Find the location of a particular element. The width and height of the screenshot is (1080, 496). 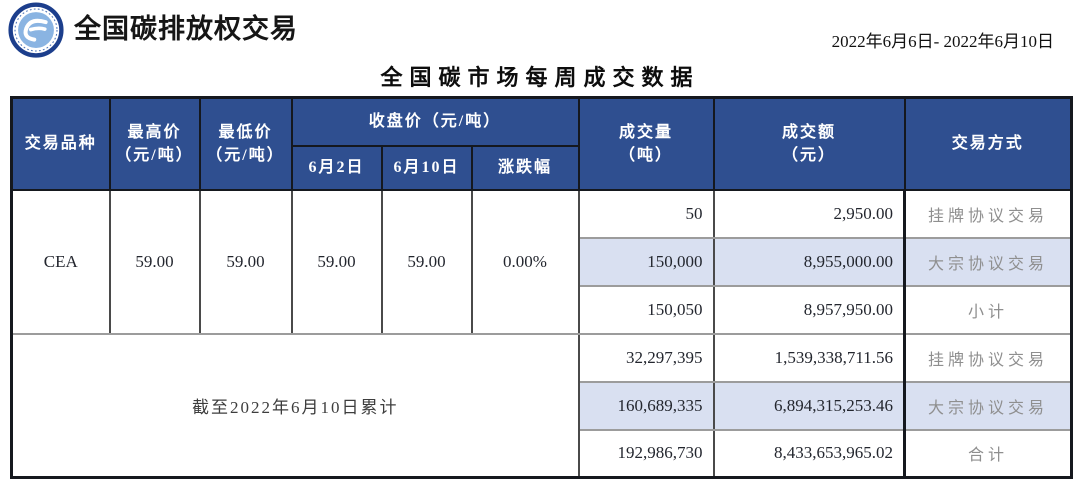

col-header-jun10: 6月10日 is located at coordinates (426, 167).